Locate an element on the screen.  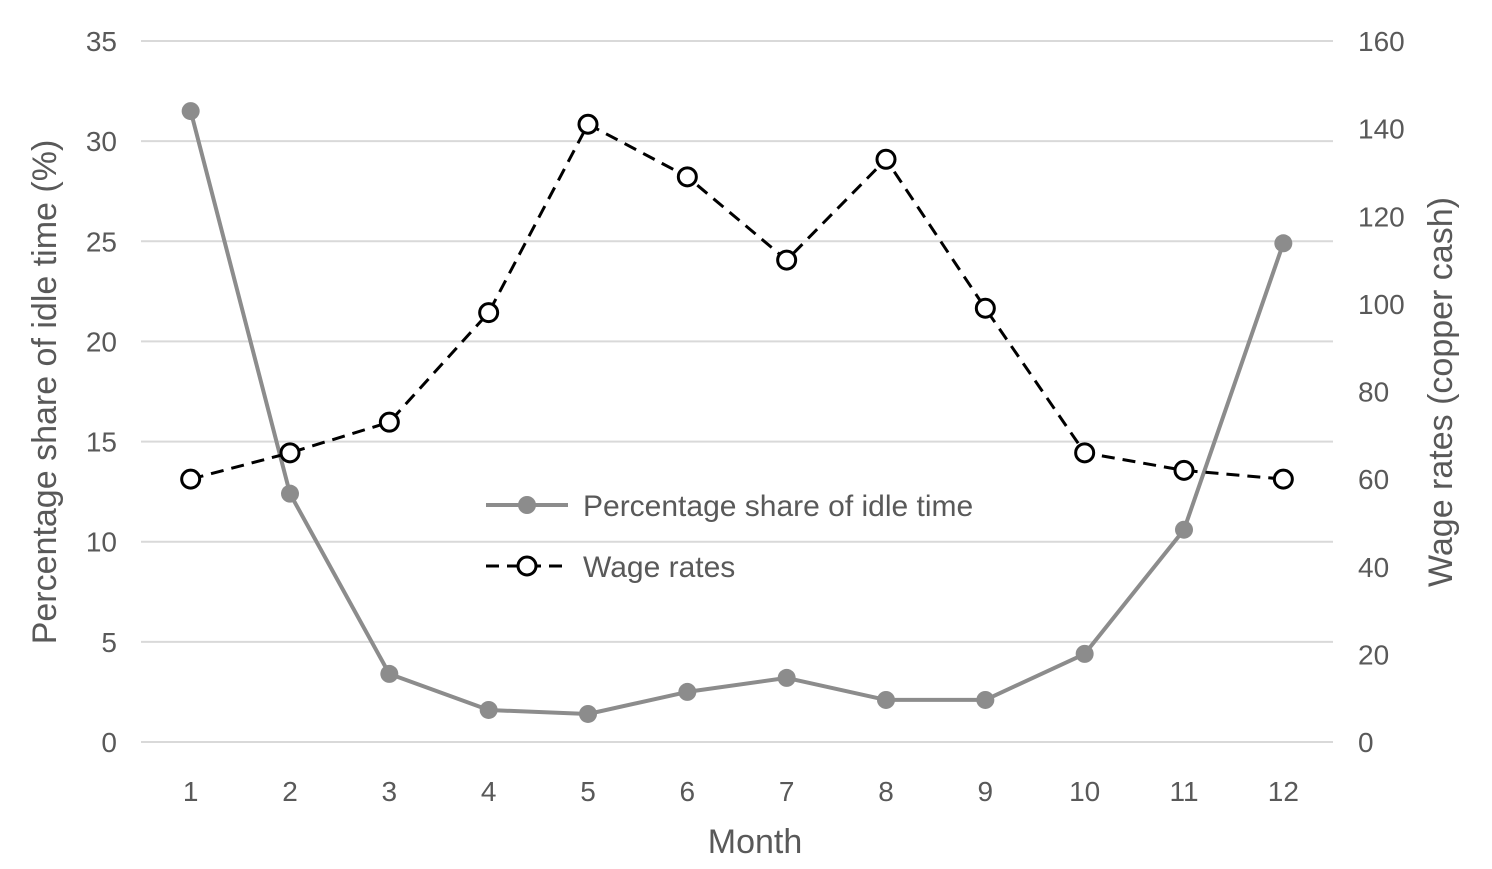
x-tick-label: 11 is located at coordinates (1183, 791).